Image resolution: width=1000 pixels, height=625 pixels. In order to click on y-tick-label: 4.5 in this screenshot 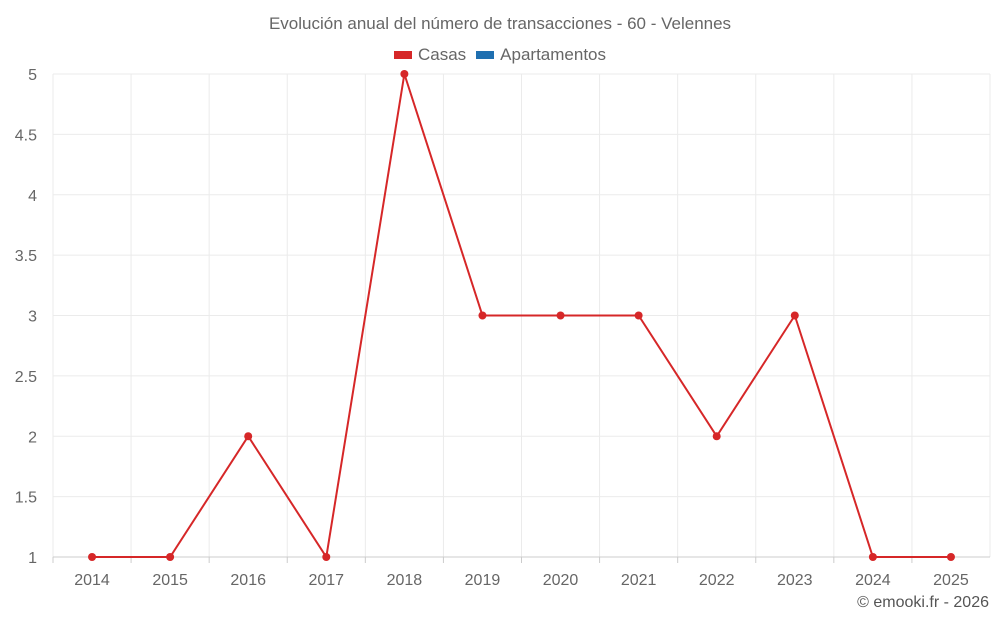, I will do `click(26, 135)`.